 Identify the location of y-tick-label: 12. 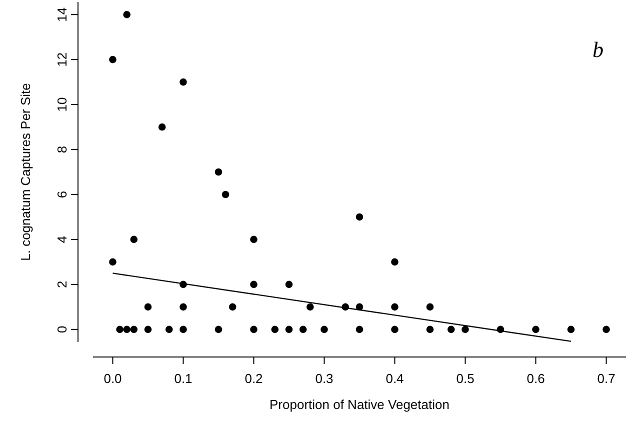
(62, 59).